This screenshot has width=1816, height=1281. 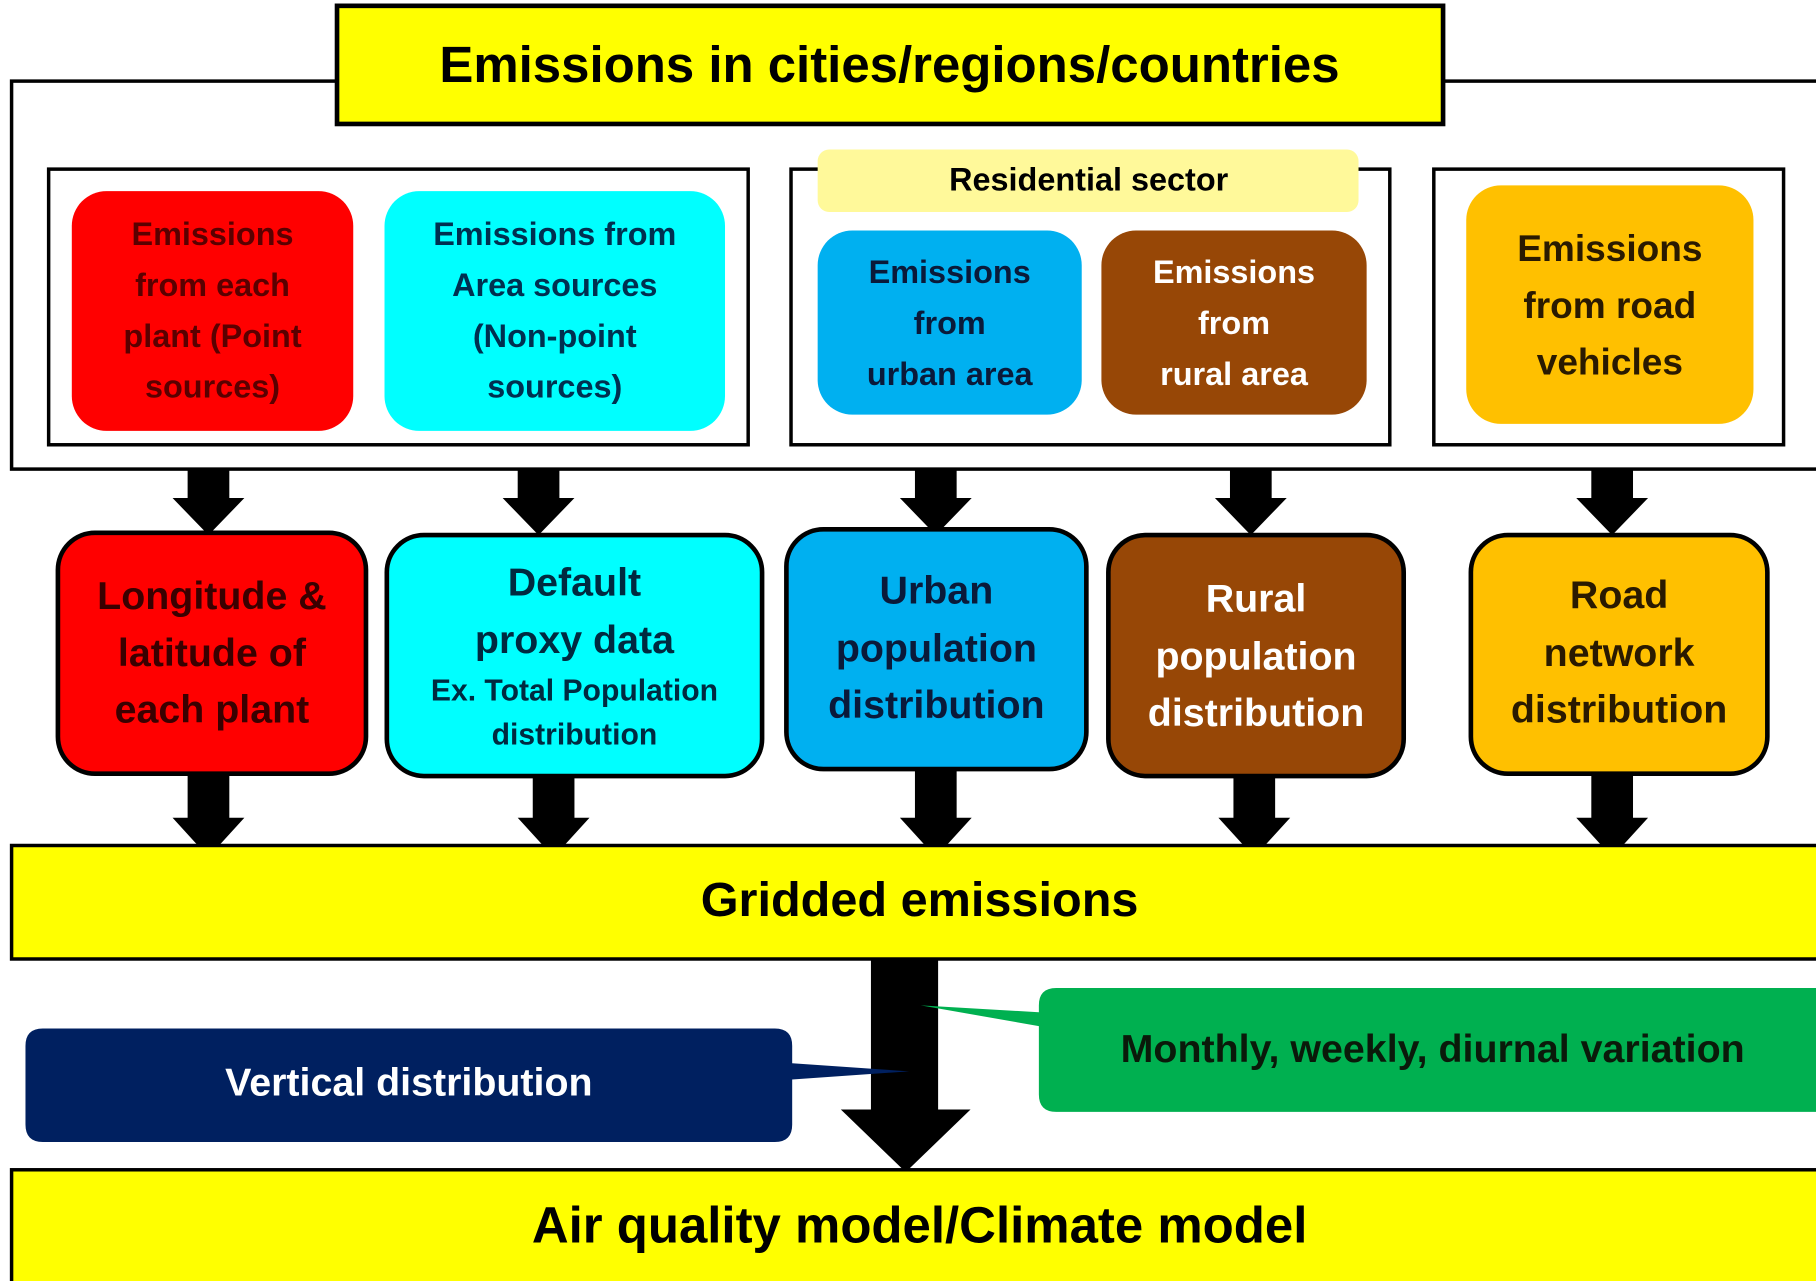 What do you see at coordinates (212, 285) in the screenshot?
I see `source-text: from each` at bounding box center [212, 285].